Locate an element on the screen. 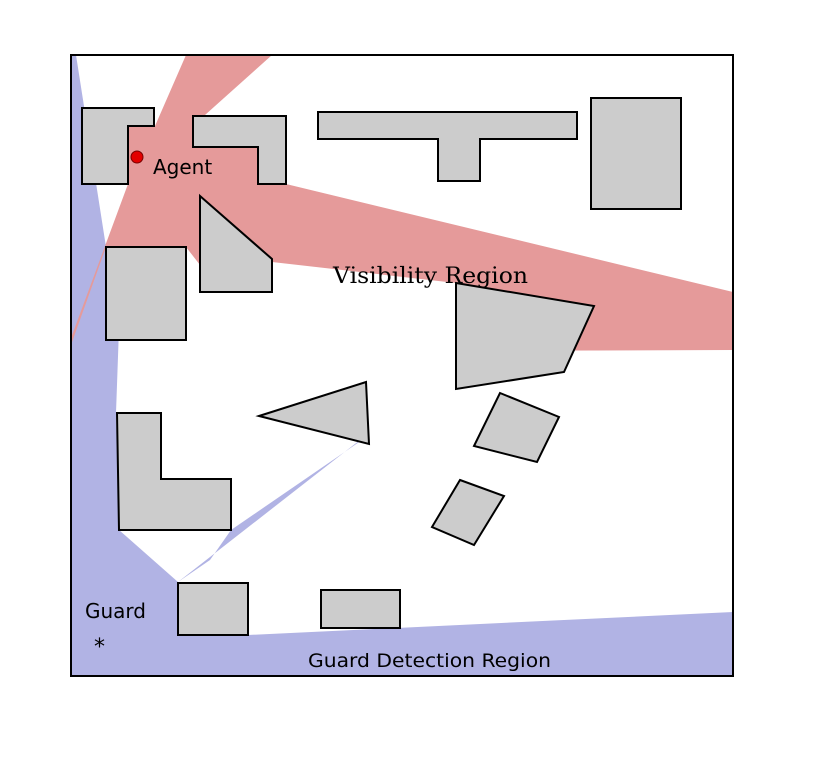 This screenshot has height=760, width=826. obstacle-trapezoid is located at coordinates (236, 243).